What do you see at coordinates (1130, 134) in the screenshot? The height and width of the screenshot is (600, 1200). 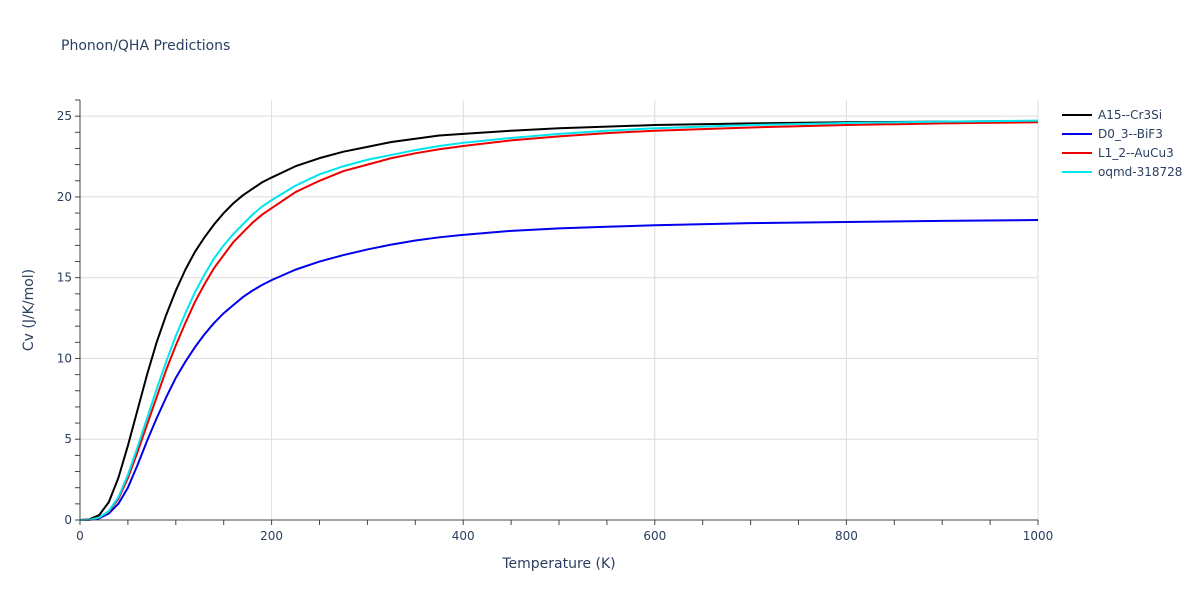 I see `legend-label: D0_3--BiF3` at bounding box center [1130, 134].